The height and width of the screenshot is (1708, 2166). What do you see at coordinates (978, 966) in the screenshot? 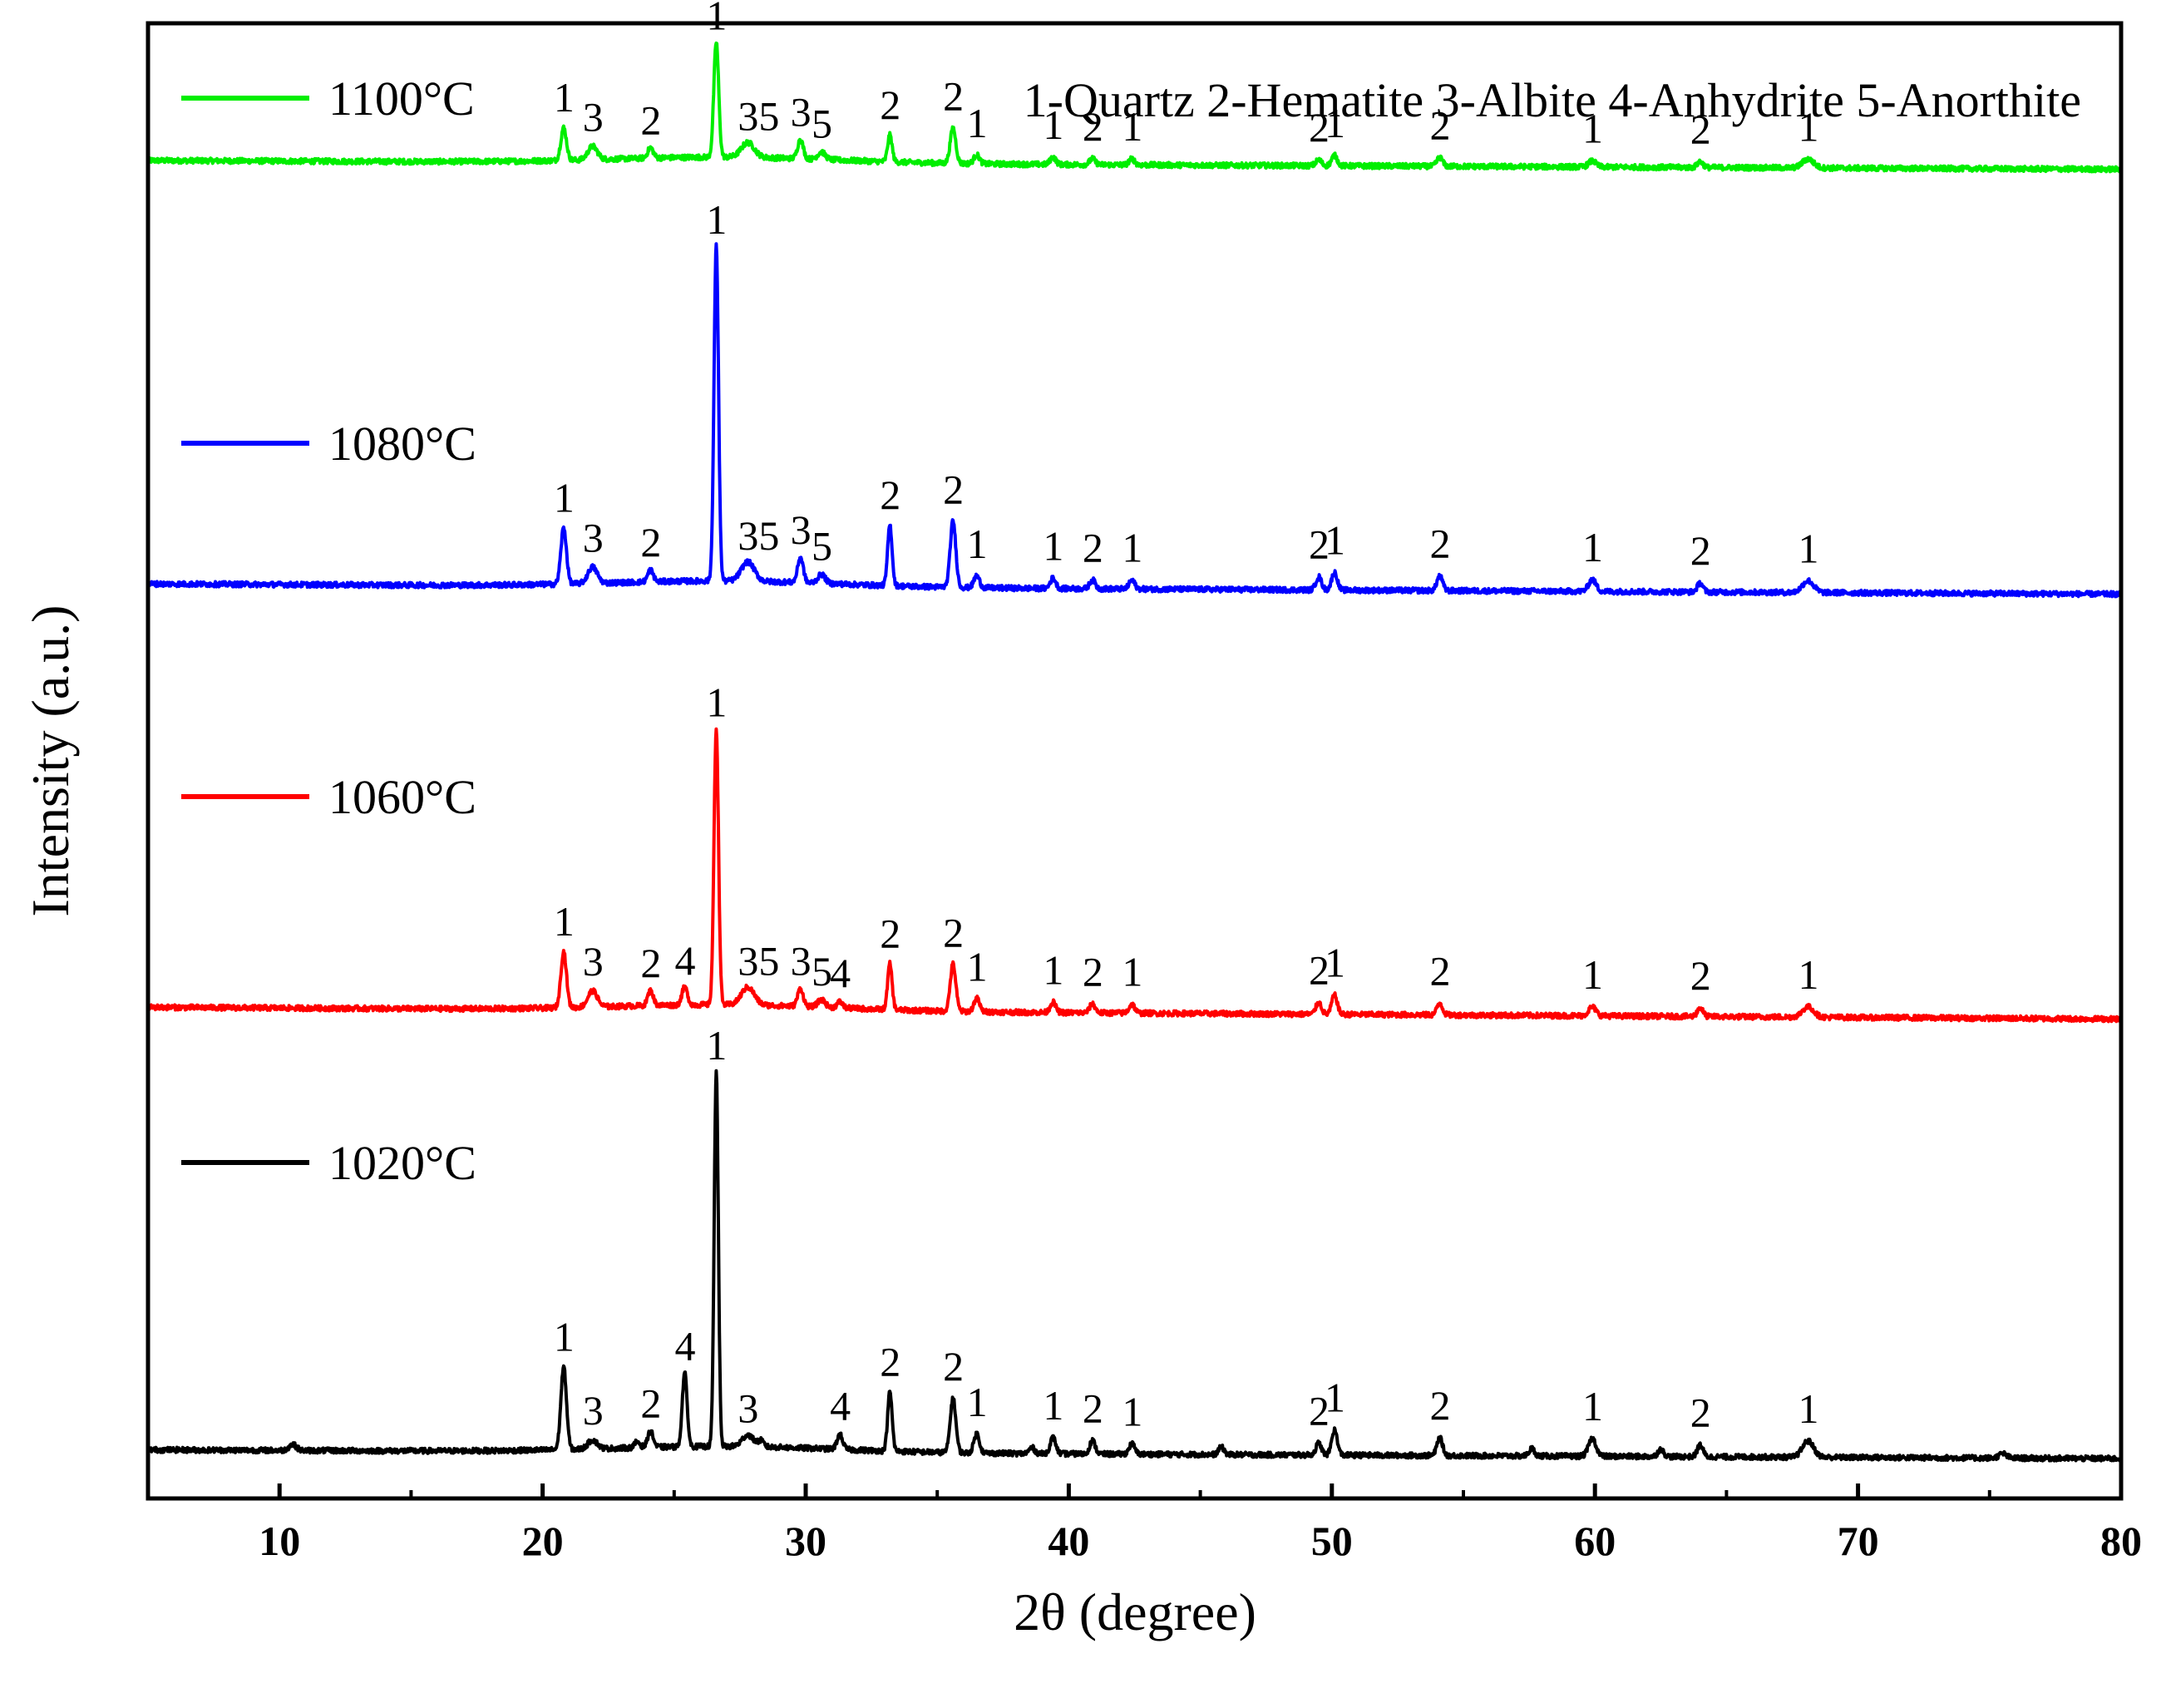
I see `peak-label-1060-11: 1` at bounding box center [978, 966].